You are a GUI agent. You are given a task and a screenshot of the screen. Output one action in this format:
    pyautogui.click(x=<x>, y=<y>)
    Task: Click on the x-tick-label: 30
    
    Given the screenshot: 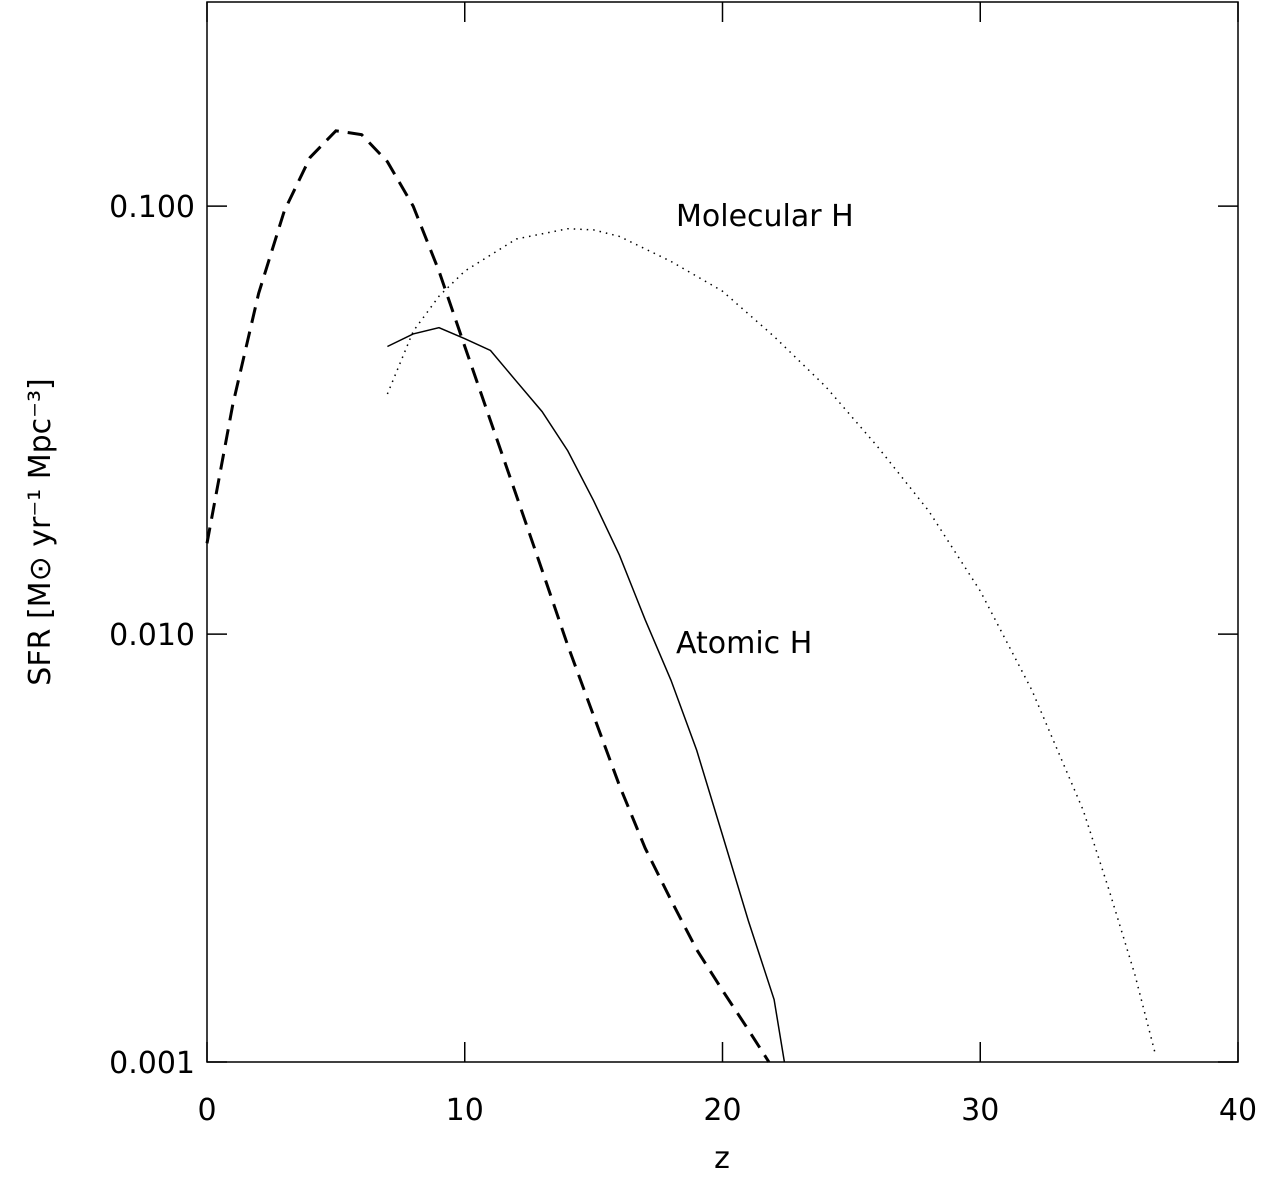 What is the action you would take?
    pyautogui.click(x=980, y=1110)
    